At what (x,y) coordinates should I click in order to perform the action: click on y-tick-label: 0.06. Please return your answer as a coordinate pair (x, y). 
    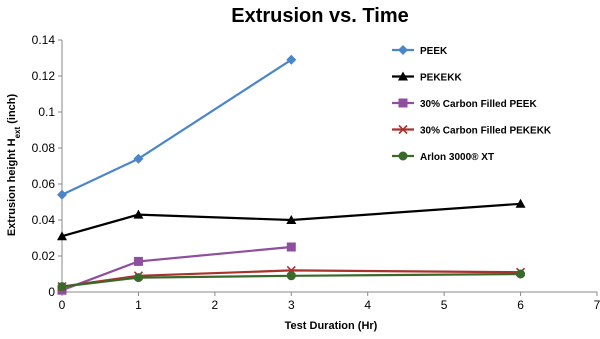
    Looking at the image, I should click on (44, 184).